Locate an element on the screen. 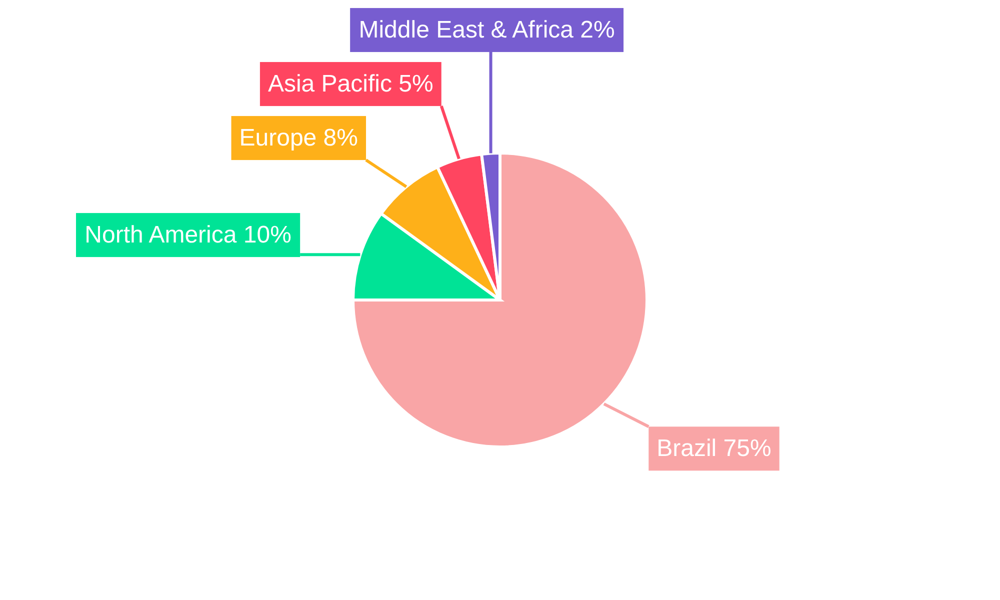  slice-label: Middle East & Africa 2% is located at coordinates (486, 30).